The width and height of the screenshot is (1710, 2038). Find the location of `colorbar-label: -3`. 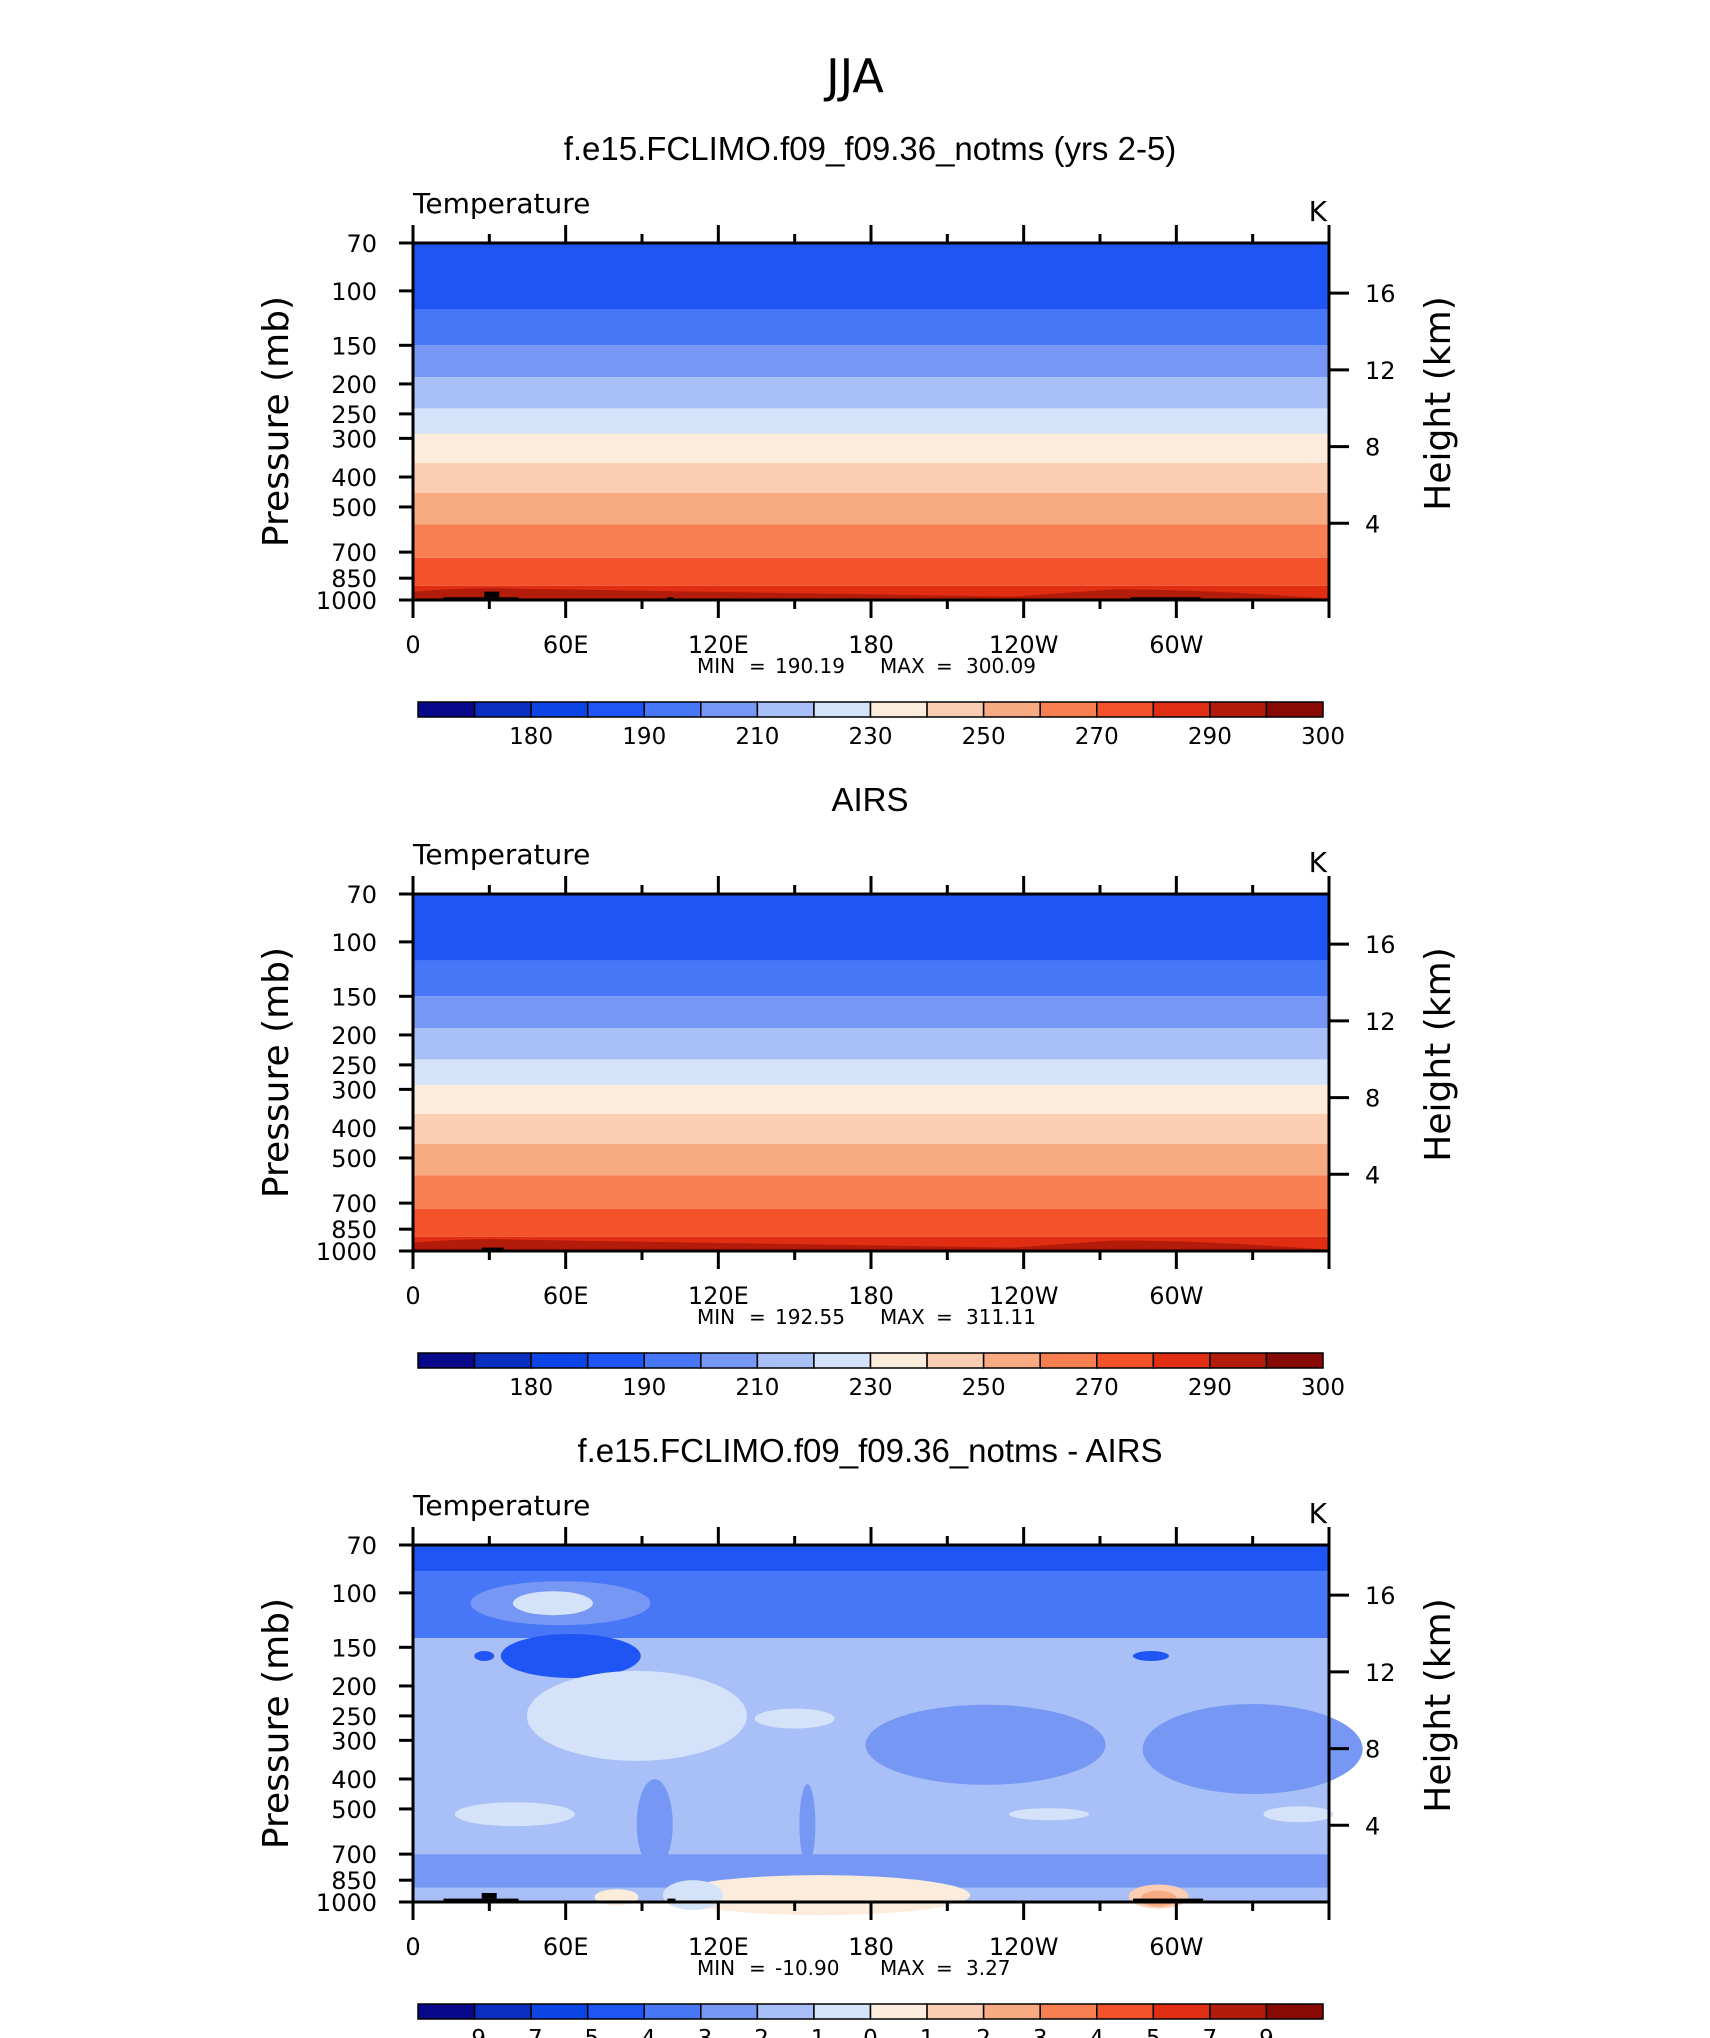

colorbar-label: -3 is located at coordinates (700, 2032).